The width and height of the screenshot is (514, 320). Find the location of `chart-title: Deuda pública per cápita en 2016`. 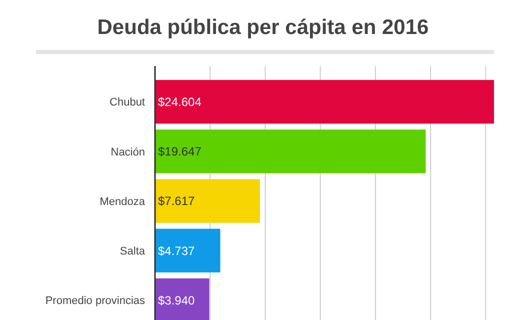

chart-title: Deuda pública per cápita en 2016 is located at coordinates (263, 27).